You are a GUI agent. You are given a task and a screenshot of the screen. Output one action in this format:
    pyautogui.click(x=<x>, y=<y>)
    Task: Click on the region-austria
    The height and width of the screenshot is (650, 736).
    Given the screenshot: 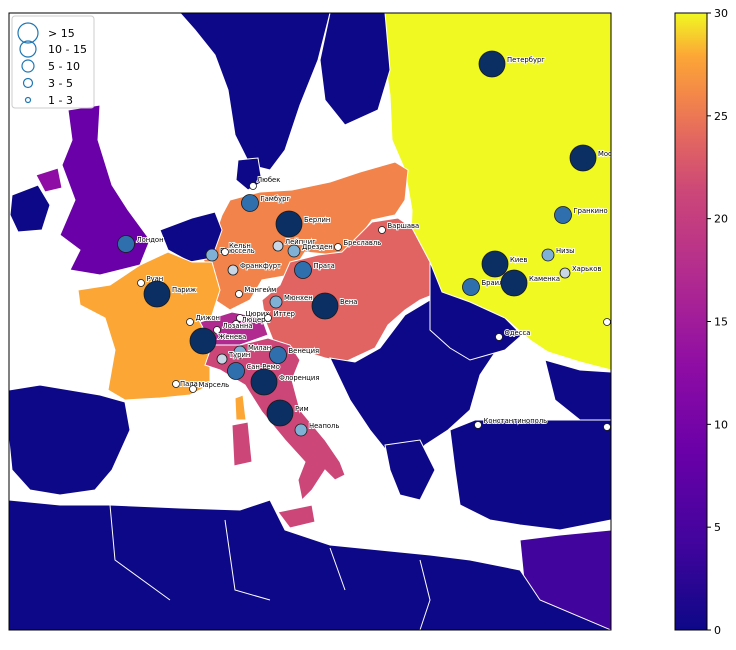 What is the action you would take?
    pyautogui.click(x=351, y=290)
    